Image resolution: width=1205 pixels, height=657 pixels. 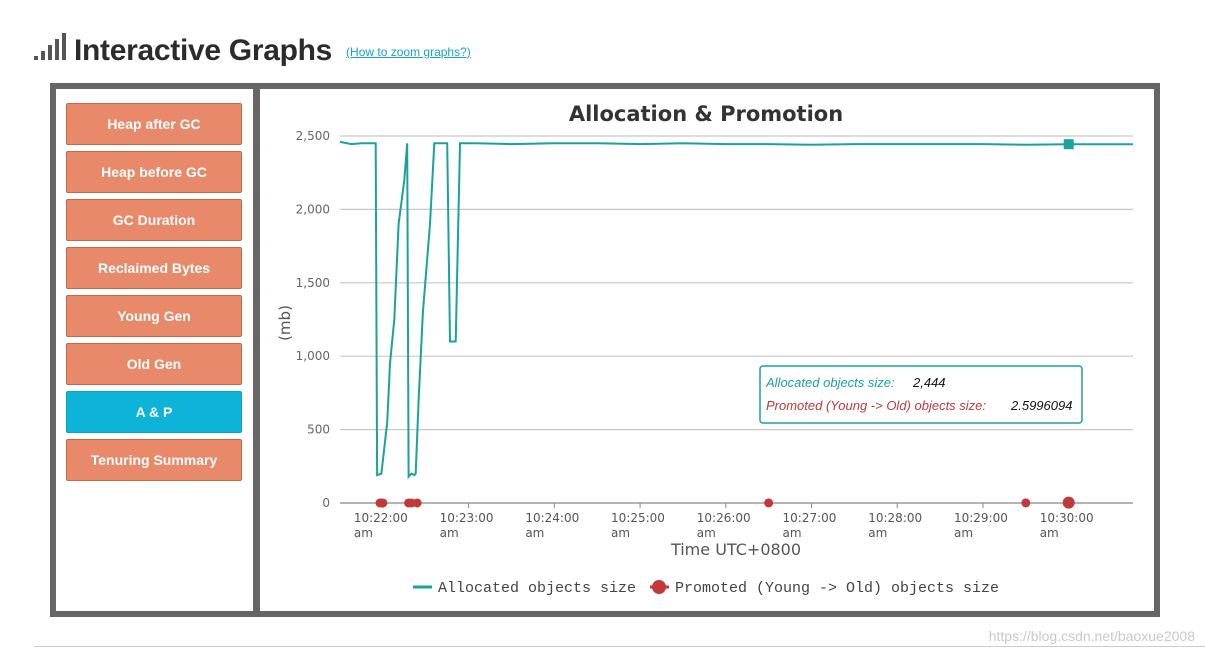 What do you see at coordinates (313, 319) in the screenshot?
I see `y-axis-ticks: 0 500 1,000 1,500 2,000 2,500` at bounding box center [313, 319].